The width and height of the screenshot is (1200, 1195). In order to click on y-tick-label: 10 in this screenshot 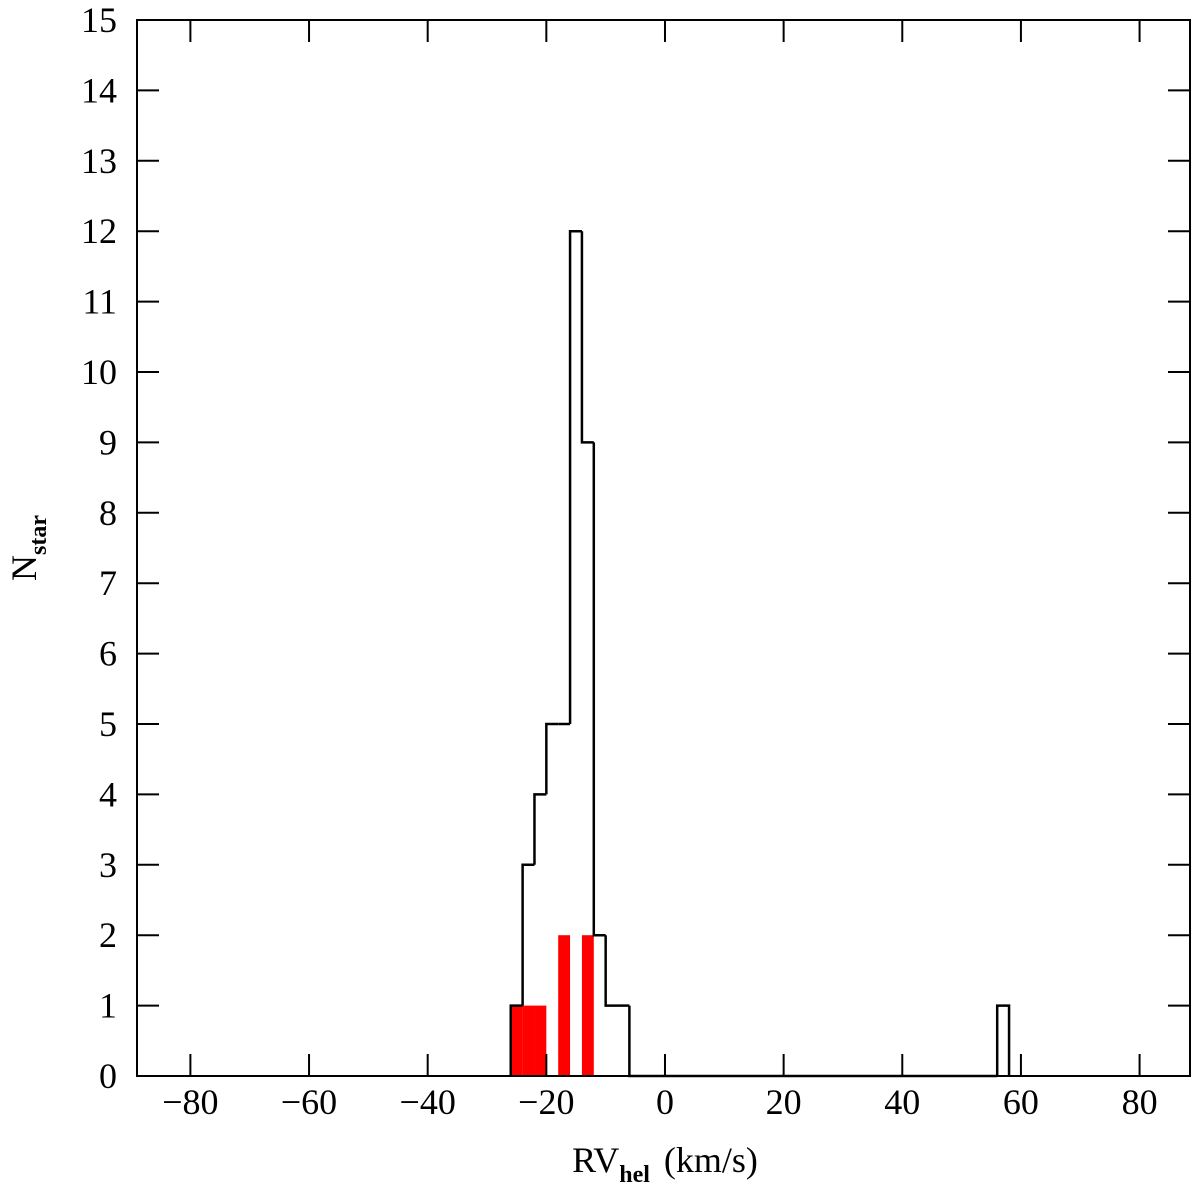, I will do `click(99, 372)`.